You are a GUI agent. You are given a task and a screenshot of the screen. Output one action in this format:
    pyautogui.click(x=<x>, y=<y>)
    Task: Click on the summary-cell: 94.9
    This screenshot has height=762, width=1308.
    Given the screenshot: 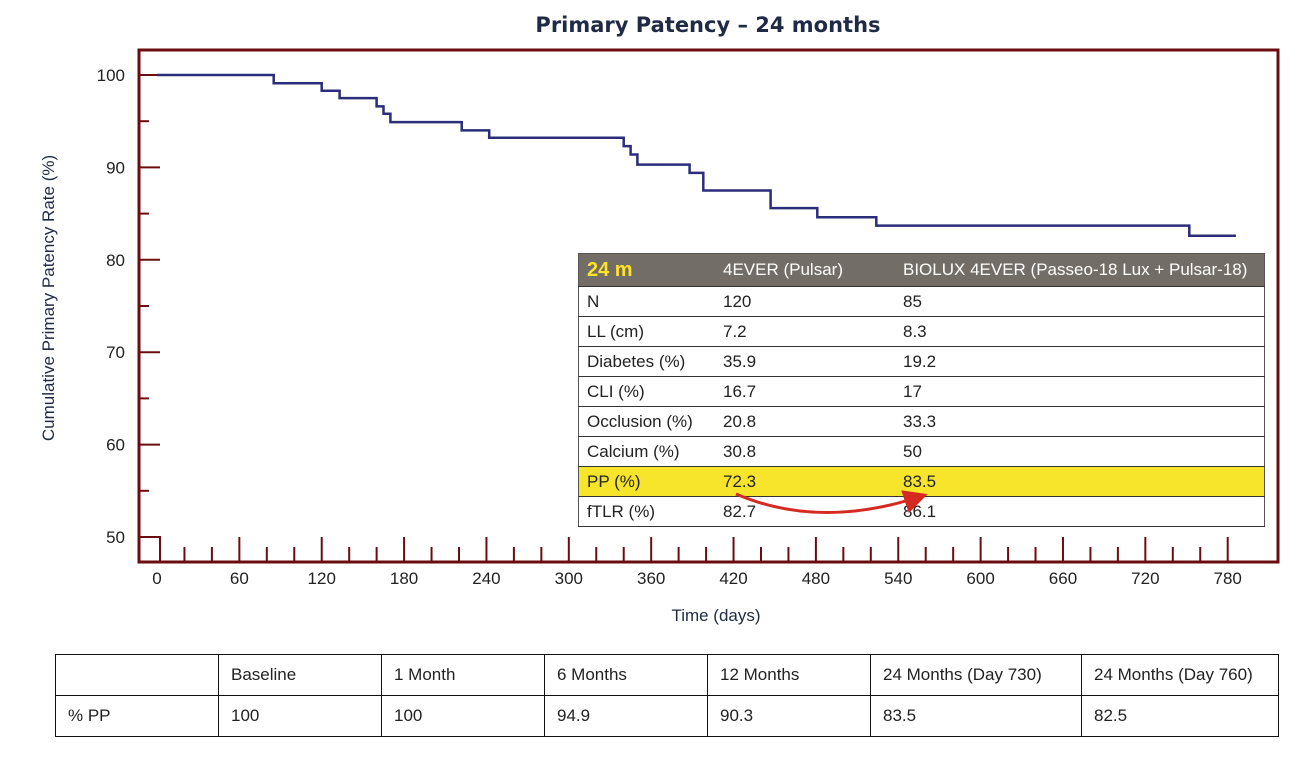 What is the action you would take?
    pyautogui.click(x=626, y=716)
    